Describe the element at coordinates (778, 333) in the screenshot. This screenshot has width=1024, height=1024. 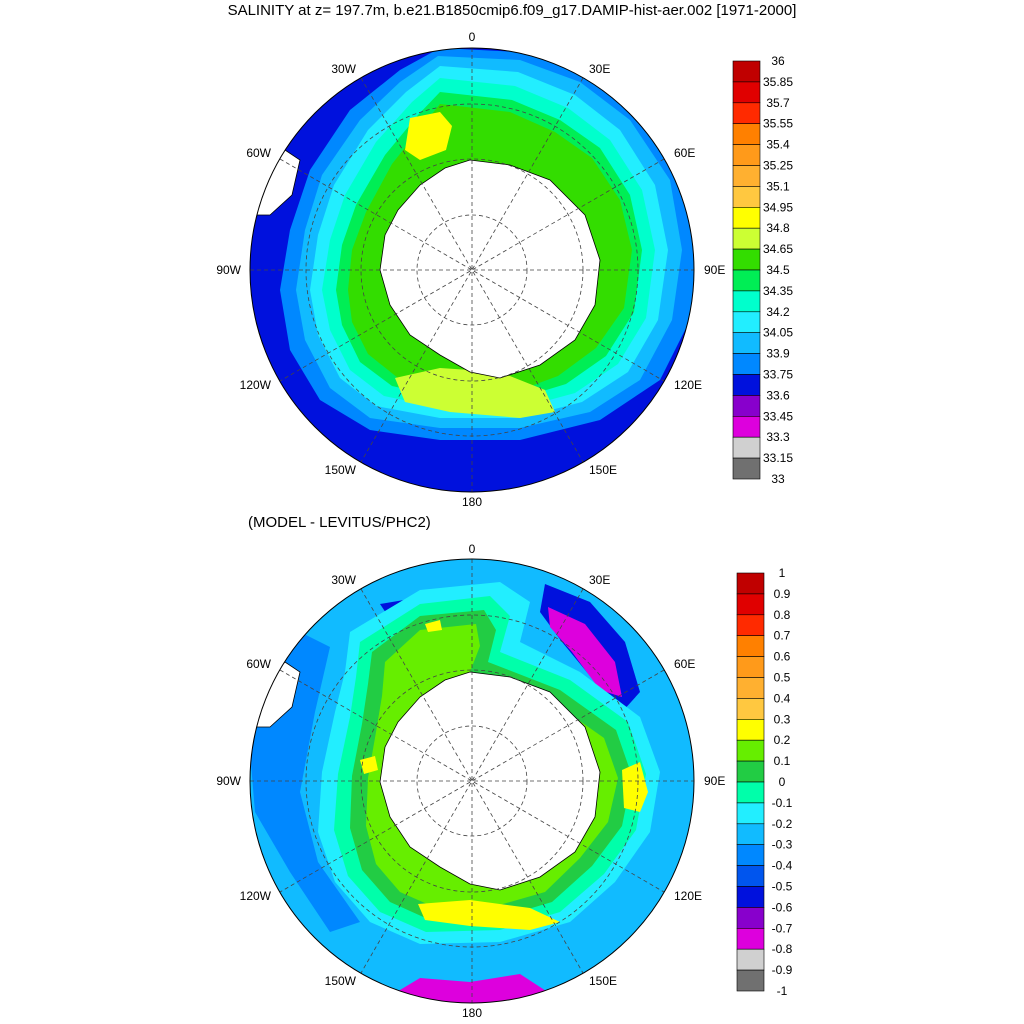
I see `colorbar-tick-label: 34.05` at that location.